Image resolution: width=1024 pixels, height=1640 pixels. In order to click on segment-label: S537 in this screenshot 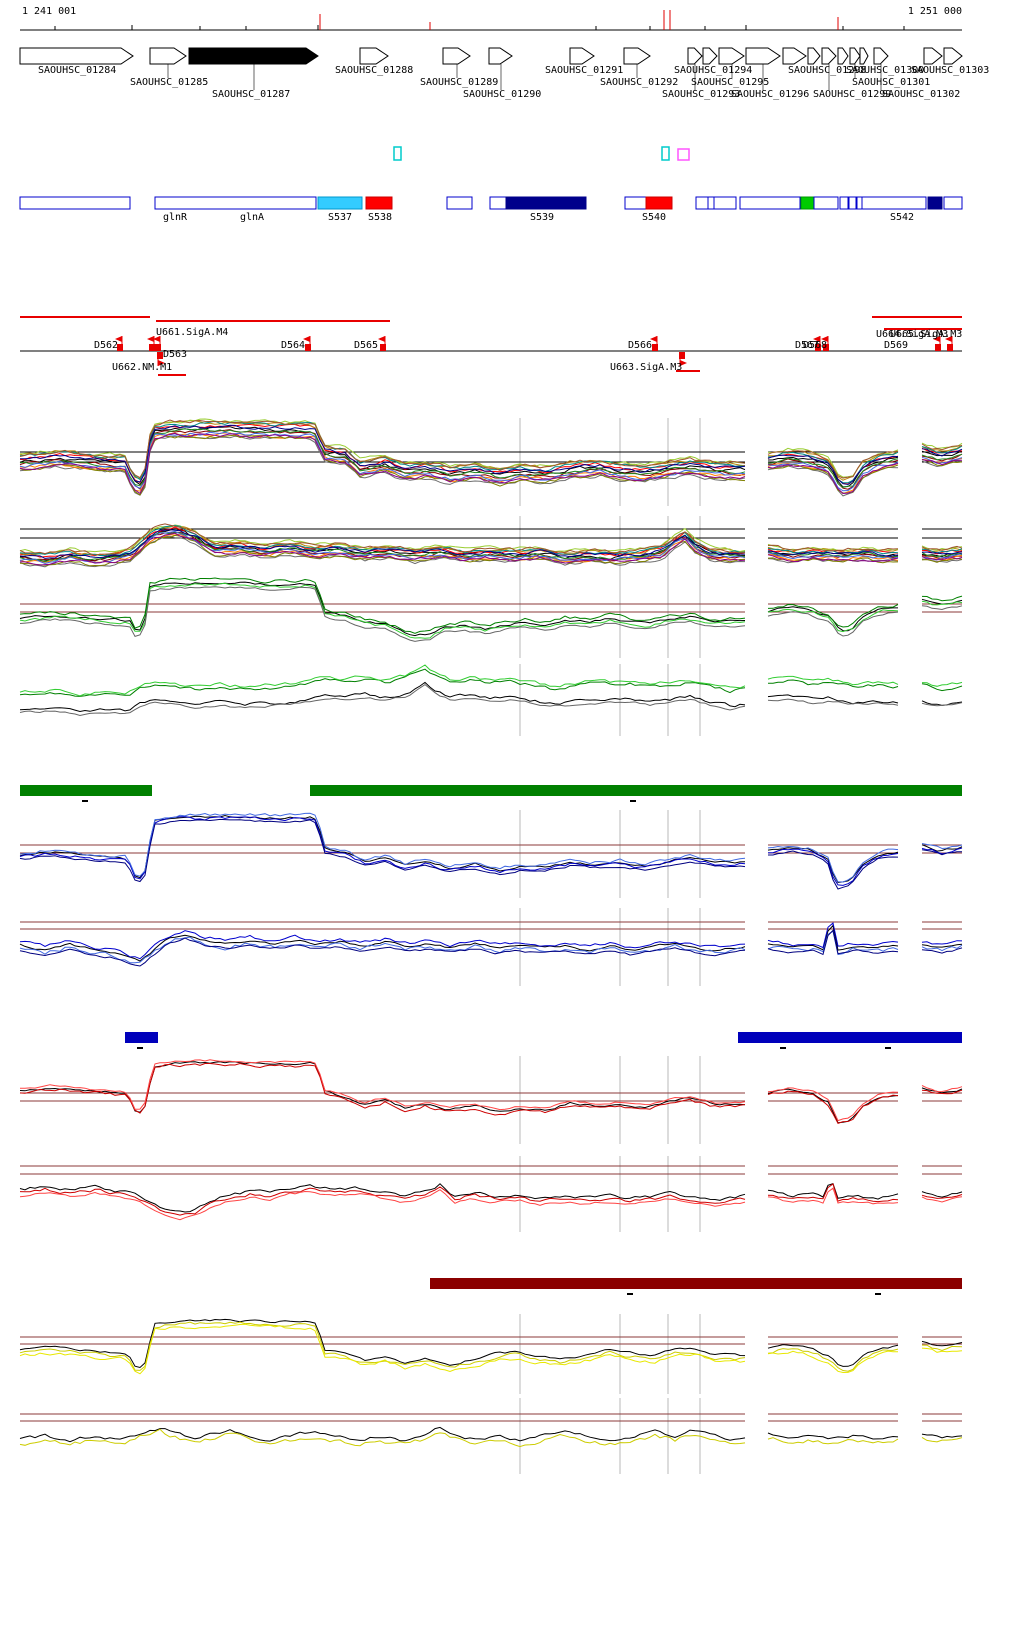, I will do `click(340, 217)`.